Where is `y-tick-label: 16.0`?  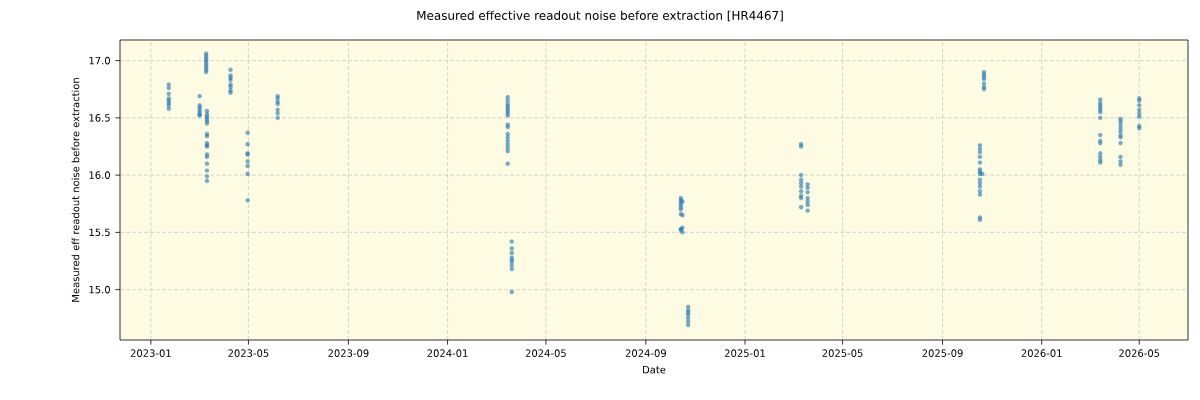 y-tick-label: 16.0 is located at coordinates (99, 175).